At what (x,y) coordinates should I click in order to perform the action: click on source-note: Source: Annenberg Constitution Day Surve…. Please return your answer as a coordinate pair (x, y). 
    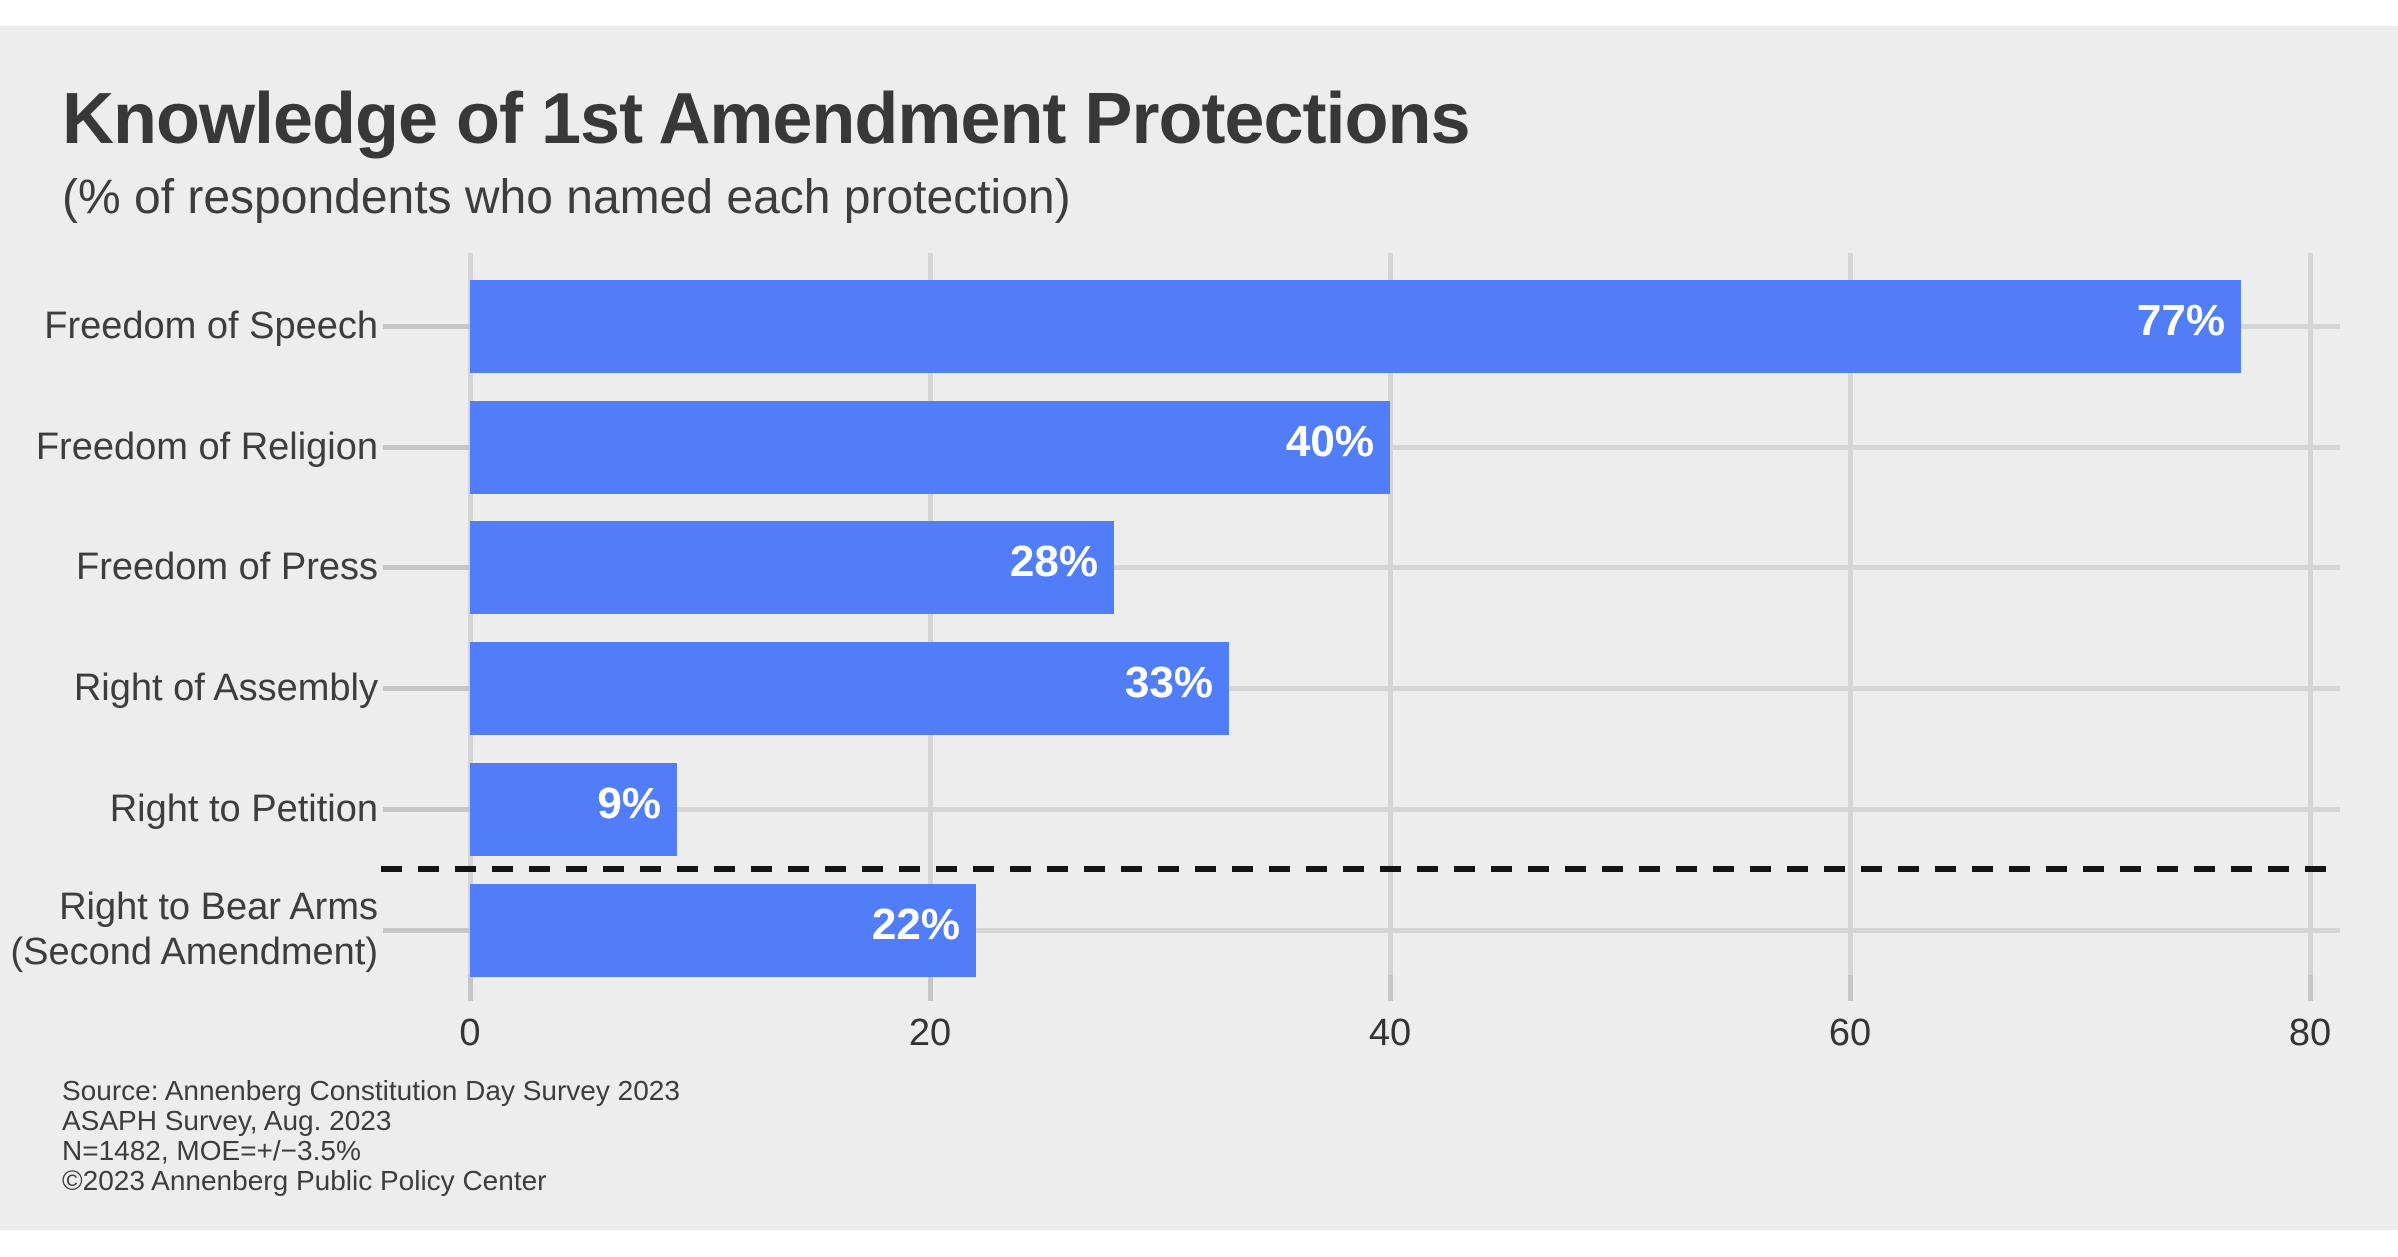
    Looking at the image, I should click on (371, 1136).